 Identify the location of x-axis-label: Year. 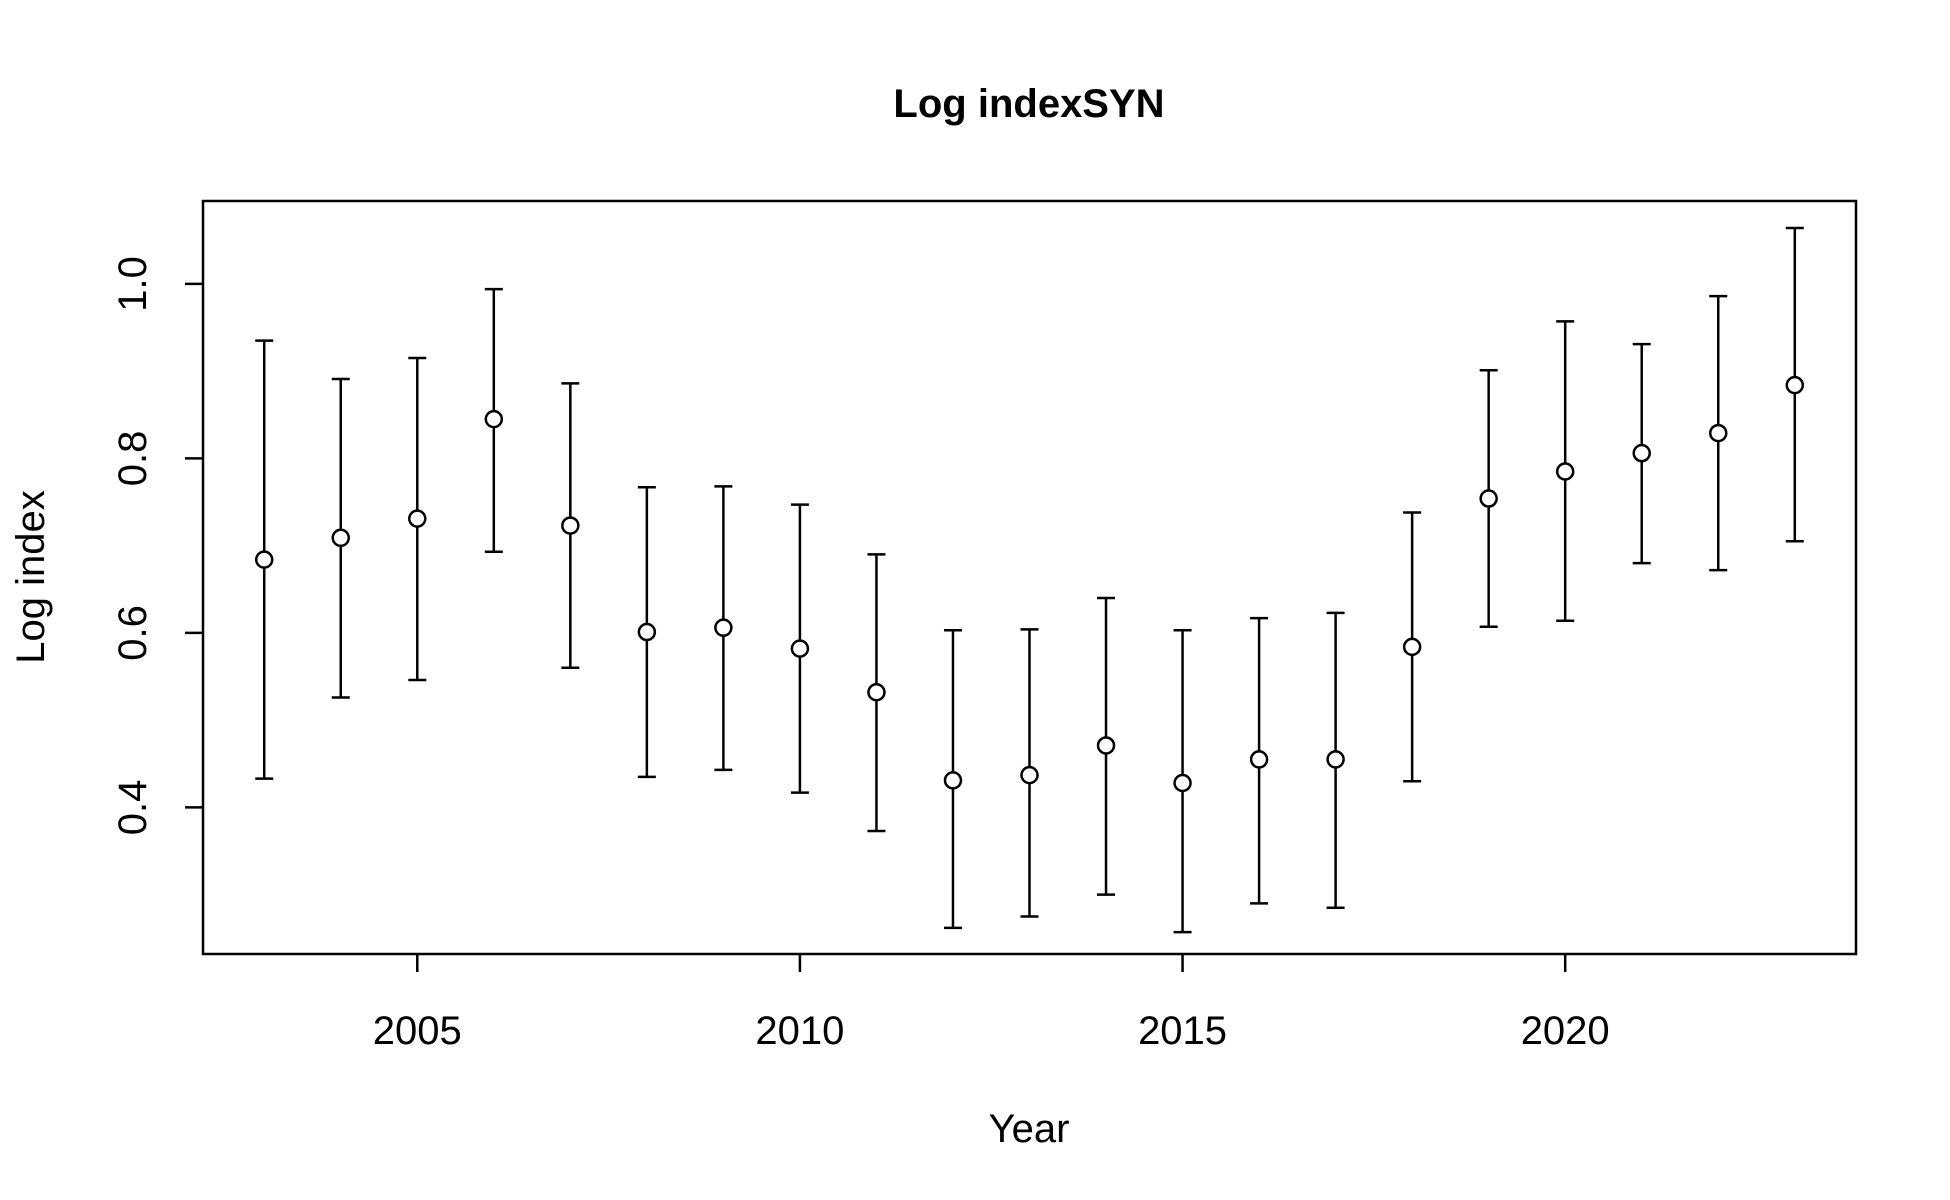
(1029, 1129).